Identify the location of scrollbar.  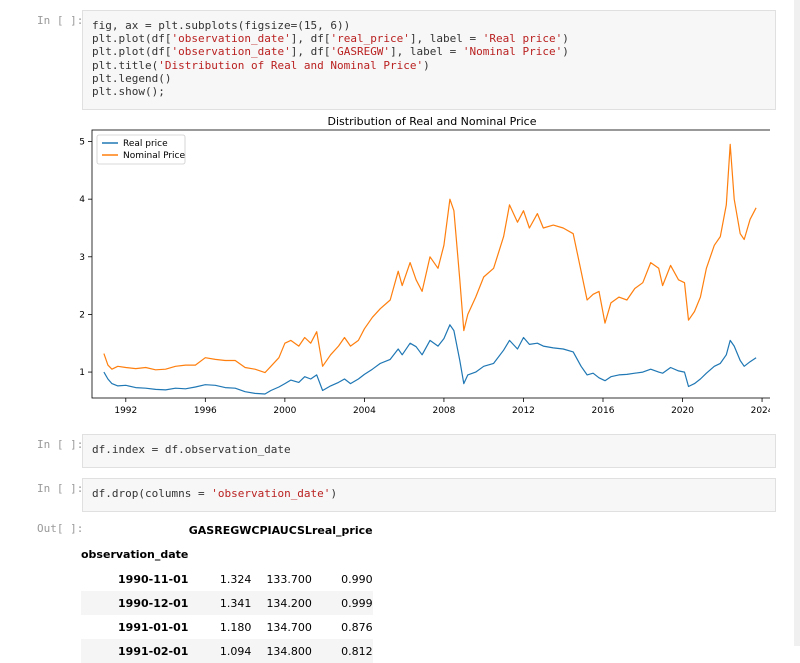
(797, 323).